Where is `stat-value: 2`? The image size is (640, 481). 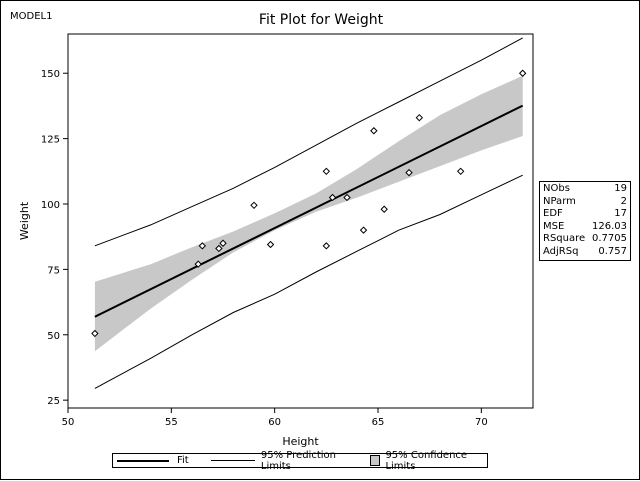
stat-value: 2 is located at coordinates (623, 201).